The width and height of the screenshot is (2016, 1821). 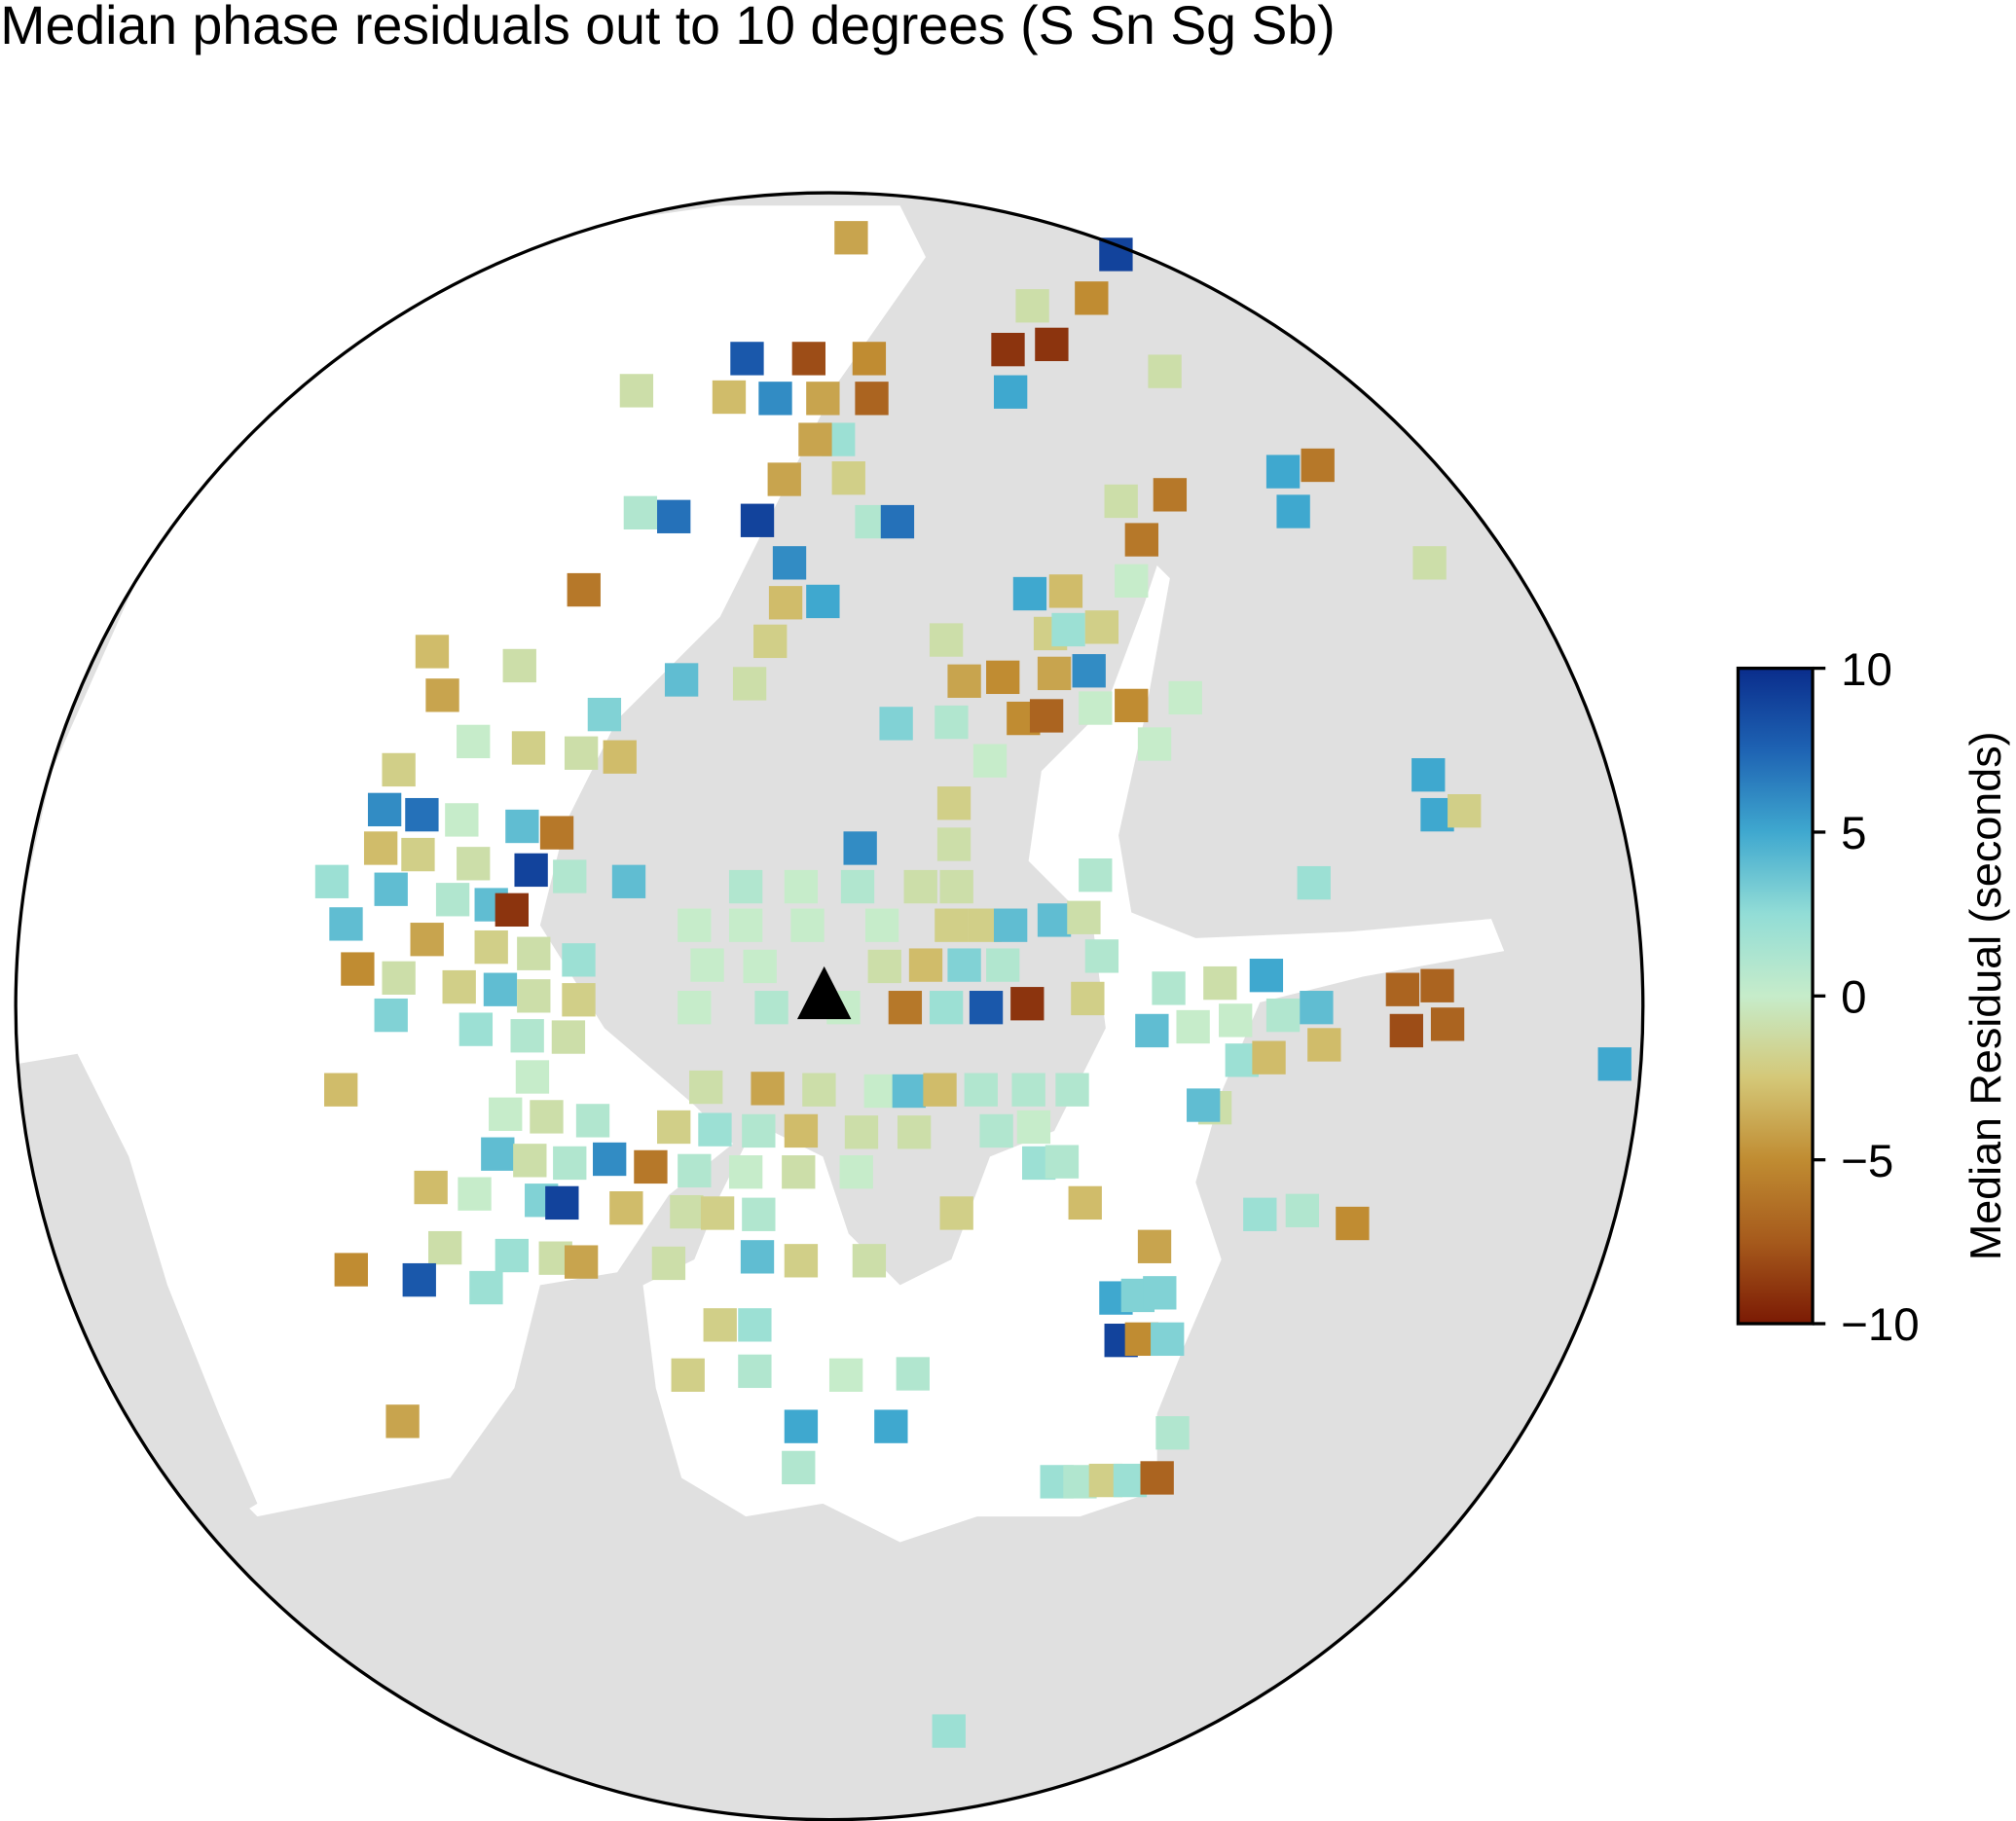 I want to click on colorbar-tick-label: 10, so click(x=1866, y=670).